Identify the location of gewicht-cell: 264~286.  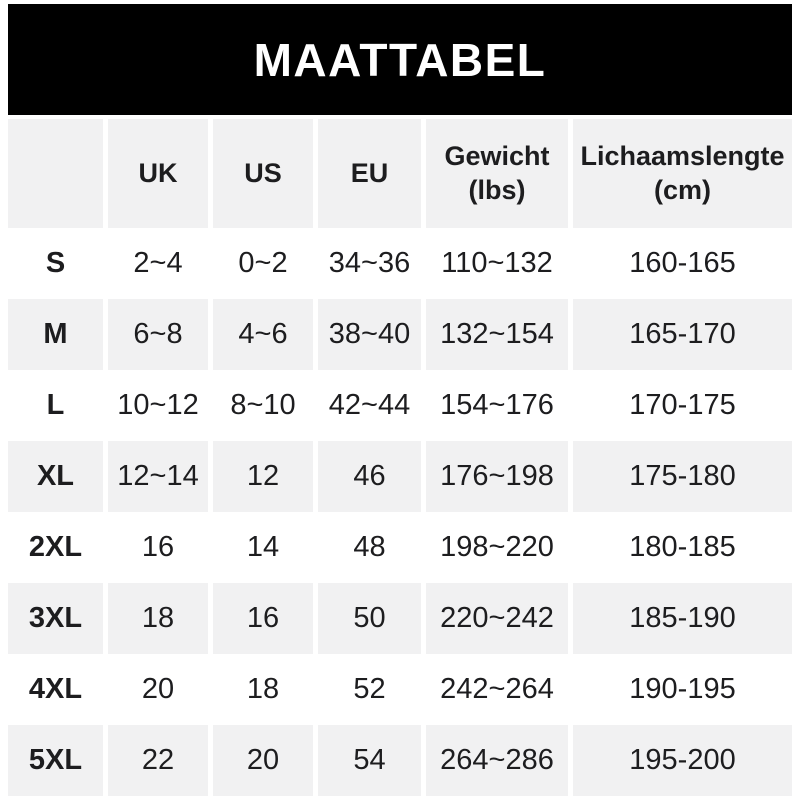
(497, 760).